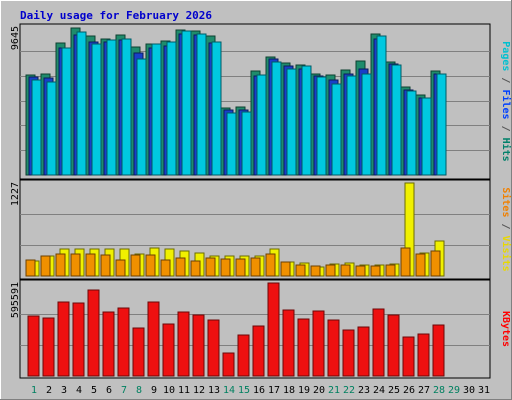  I want to click on x-tick-label: 3, so click(64, 390).